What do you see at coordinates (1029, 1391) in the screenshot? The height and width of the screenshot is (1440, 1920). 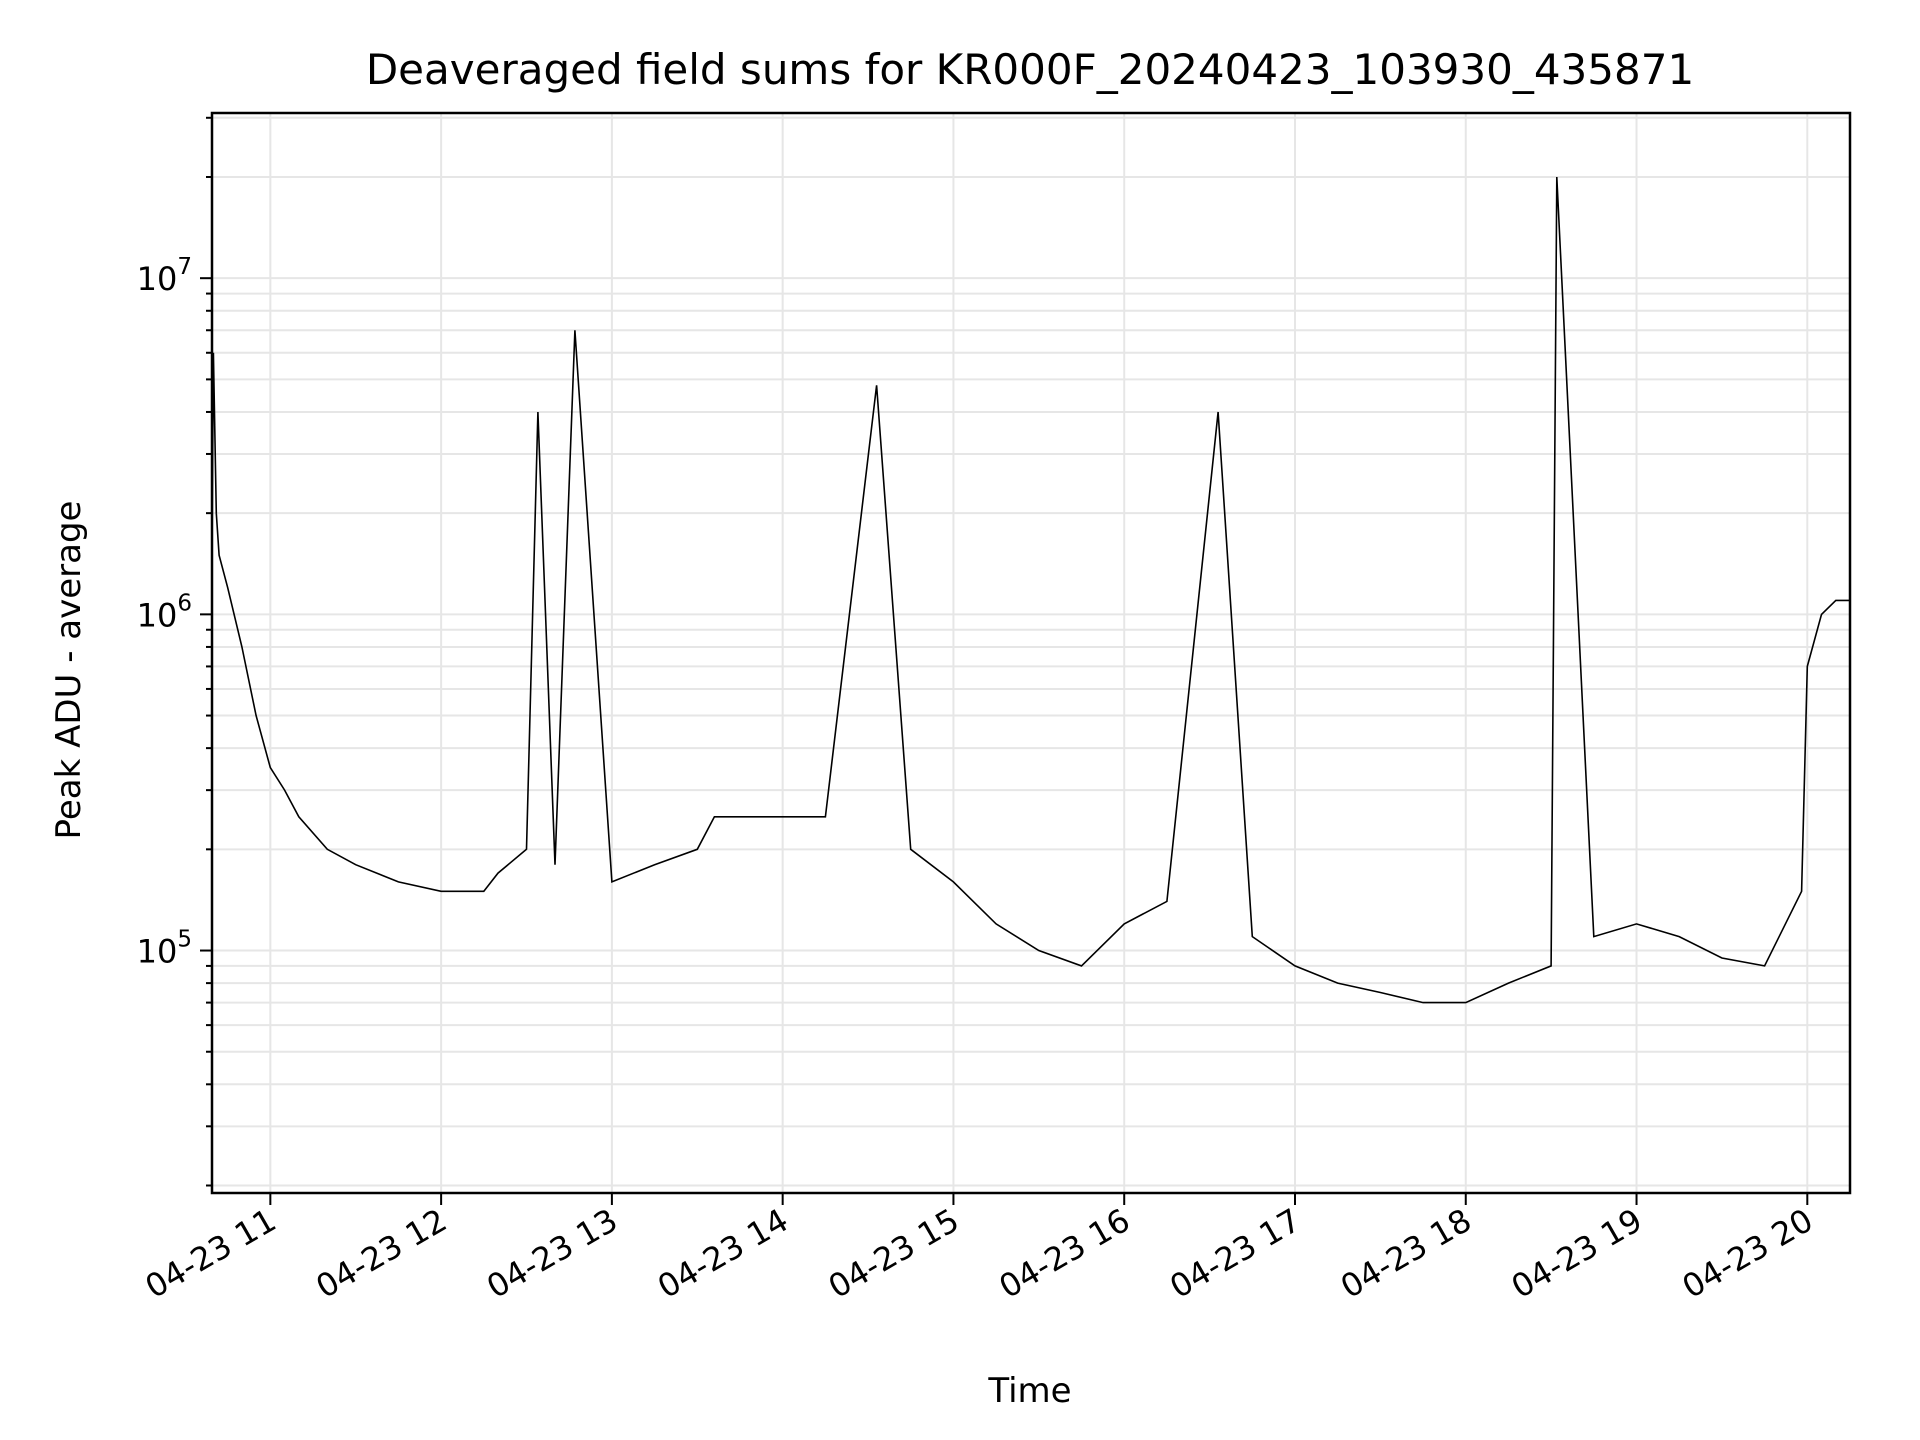 I see `x-axis-title: Time` at bounding box center [1029, 1391].